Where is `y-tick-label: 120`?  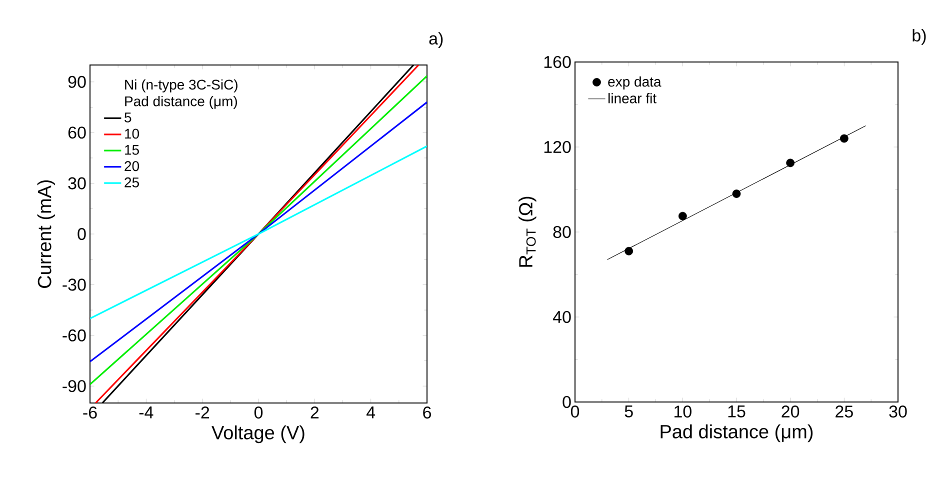 y-tick-label: 120 is located at coordinates (557, 147).